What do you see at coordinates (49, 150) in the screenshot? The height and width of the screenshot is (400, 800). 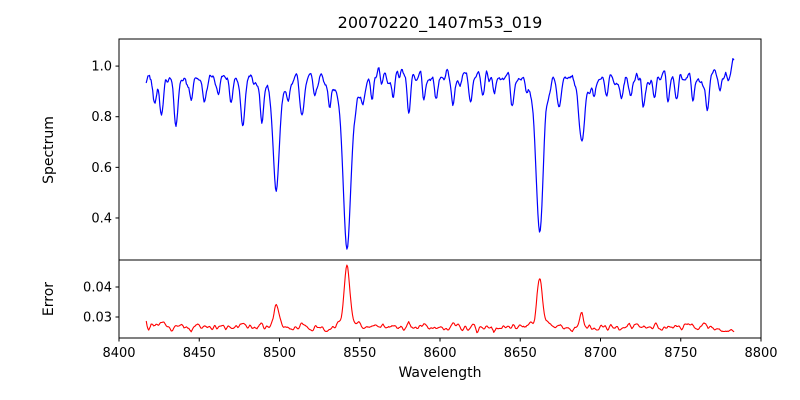 I see `y-axis-label-spectrum: Spectrum` at bounding box center [49, 150].